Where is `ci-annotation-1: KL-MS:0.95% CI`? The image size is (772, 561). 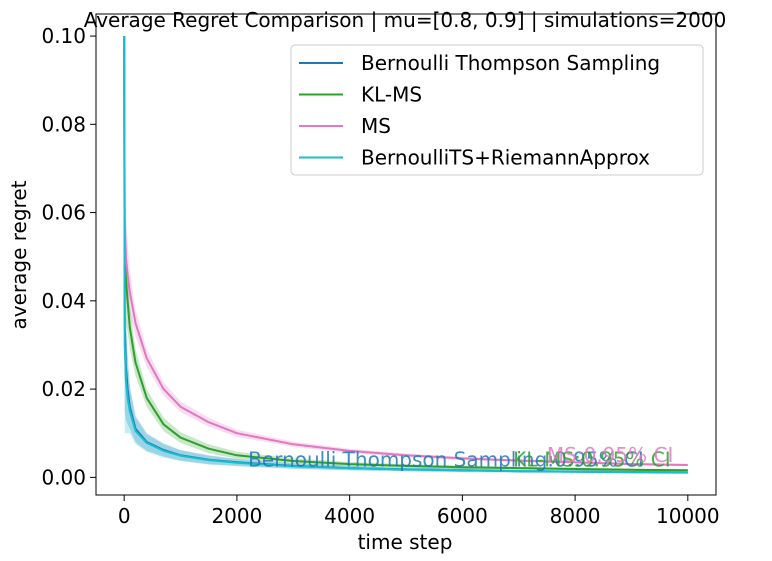
ci-annotation-1: KL-MS:0.95% CI is located at coordinates (592, 459).